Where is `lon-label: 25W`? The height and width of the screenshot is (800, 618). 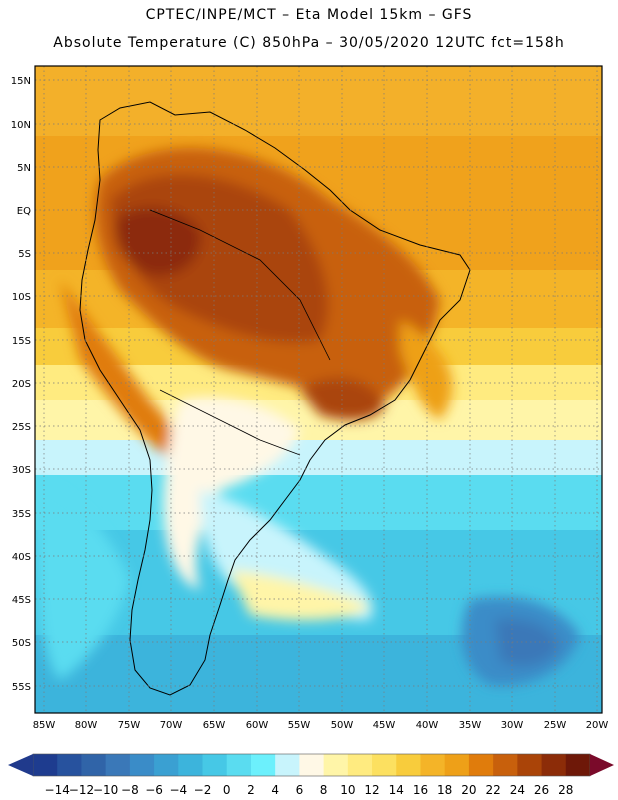
lon-label: 25W is located at coordinates (555, 725).